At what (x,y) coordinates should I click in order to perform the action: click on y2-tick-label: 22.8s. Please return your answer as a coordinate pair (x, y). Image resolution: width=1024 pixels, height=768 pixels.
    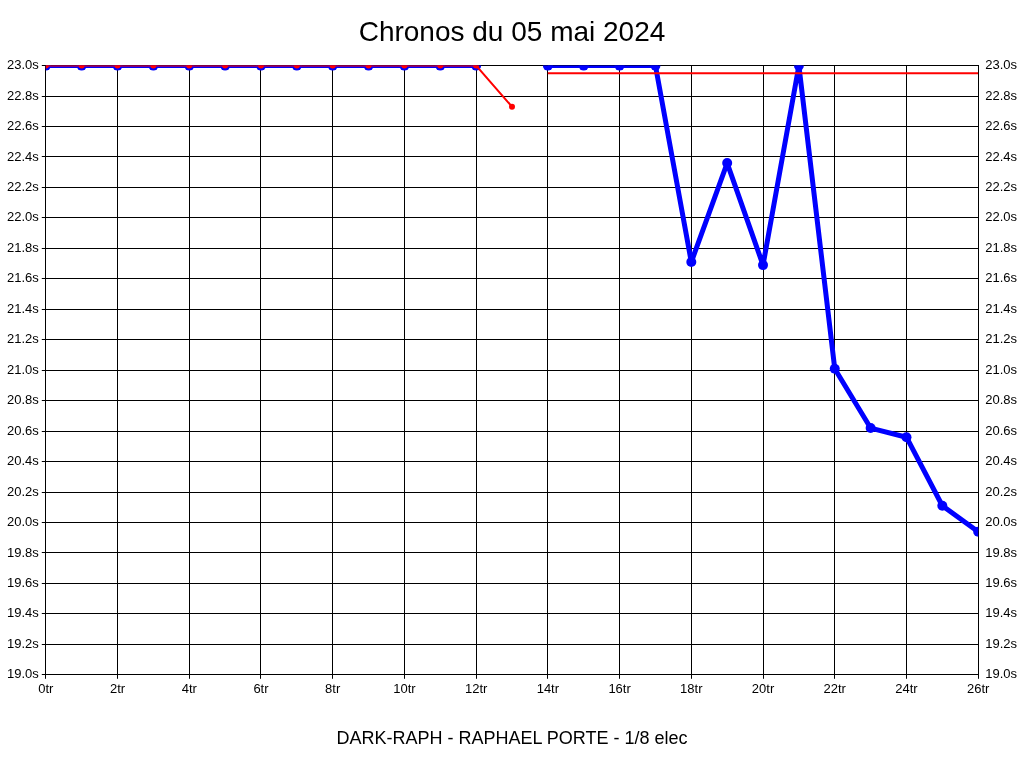
    Looking at the image, I should click on (1001, 95).